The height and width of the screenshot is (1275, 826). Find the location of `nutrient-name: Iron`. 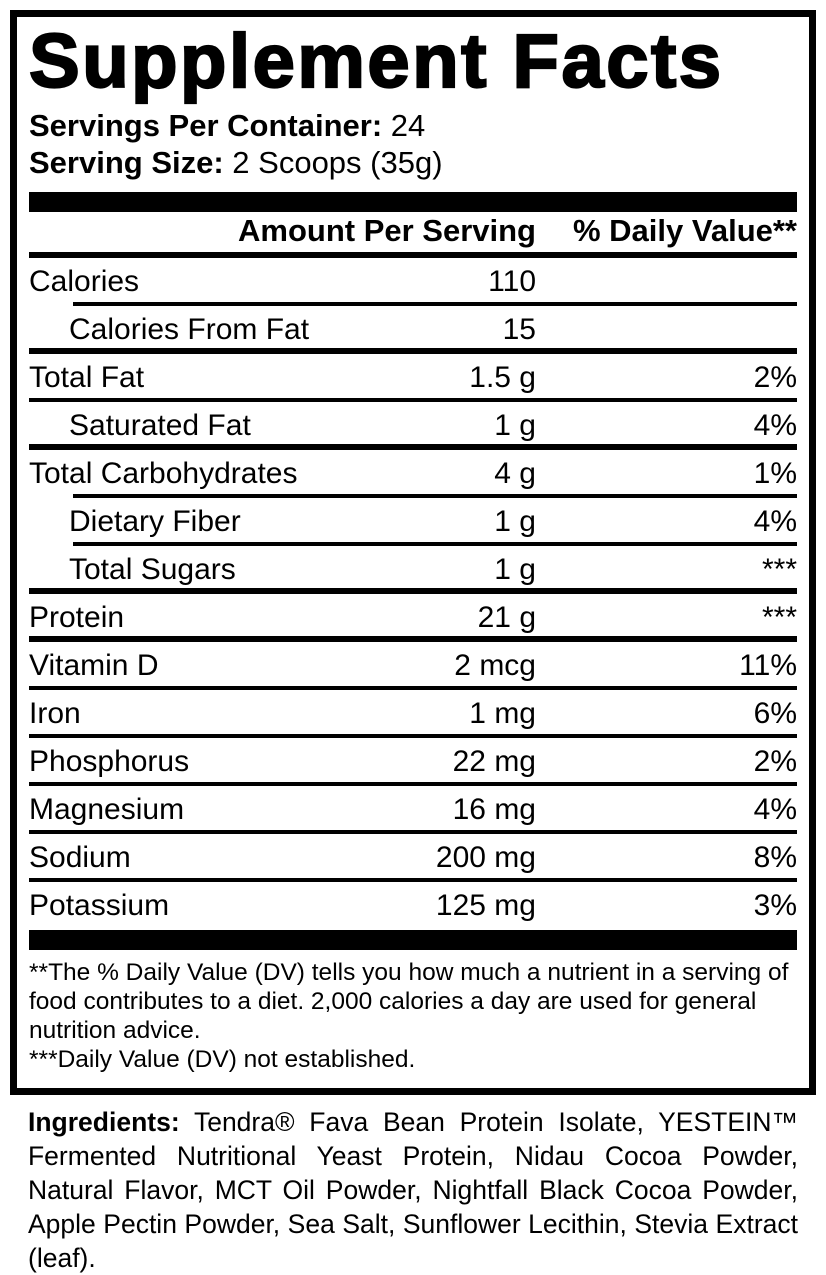

nutrient-name: Iron is located at coordinates (55, 713).